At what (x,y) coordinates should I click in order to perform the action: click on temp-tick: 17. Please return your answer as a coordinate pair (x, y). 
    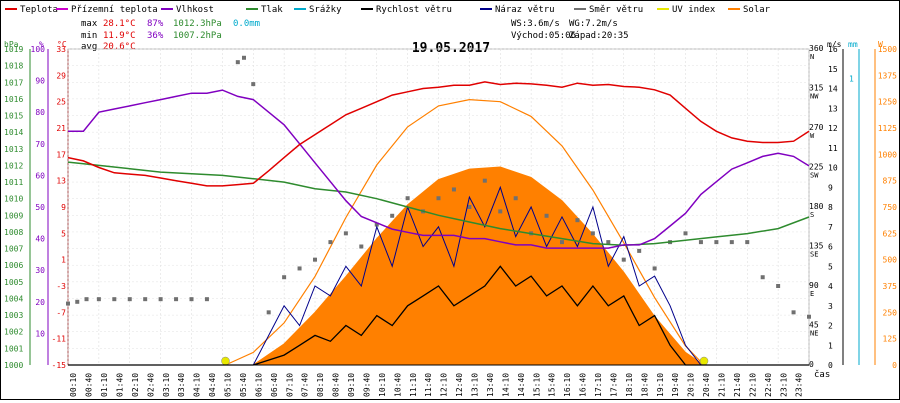
    Looking at the image, I should click on (61, 154).